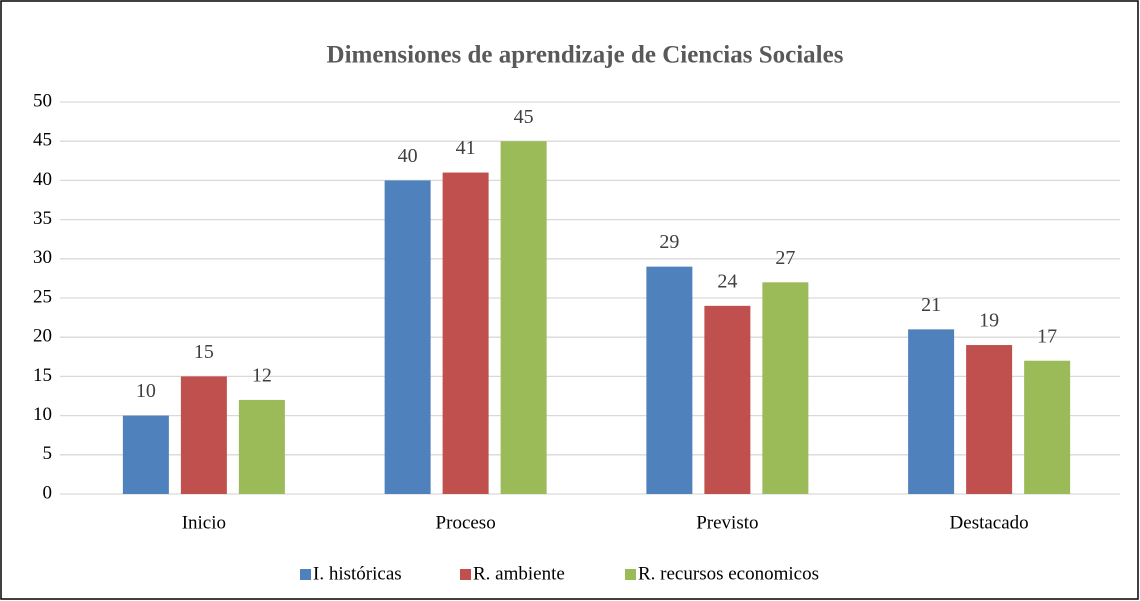 This screenshot has width=1140, height=601. What do you see at coordinates (262, 376) in the screenshot?
I see `data-label: 12` at bounding box center [262, 376].